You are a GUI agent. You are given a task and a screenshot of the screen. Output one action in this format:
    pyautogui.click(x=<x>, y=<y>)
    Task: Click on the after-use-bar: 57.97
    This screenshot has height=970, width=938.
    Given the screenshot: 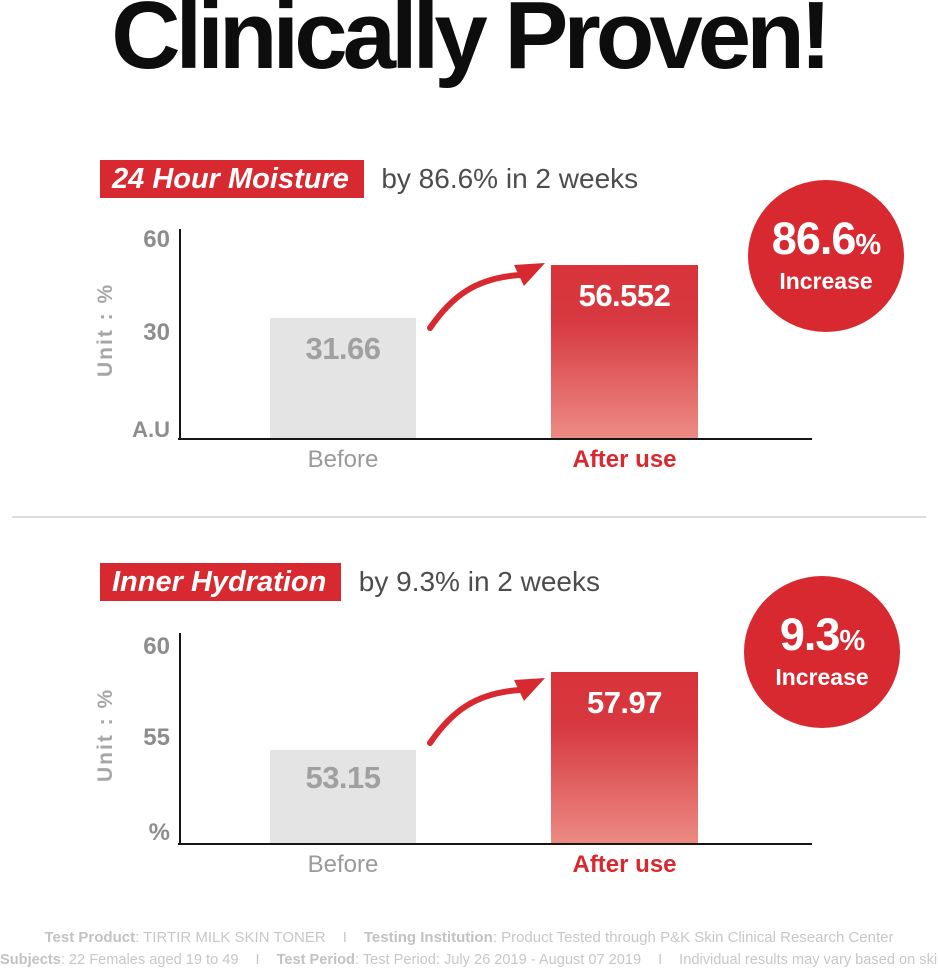 What is the action you would take?
    pyautogui.click(x=624, y=757)
    